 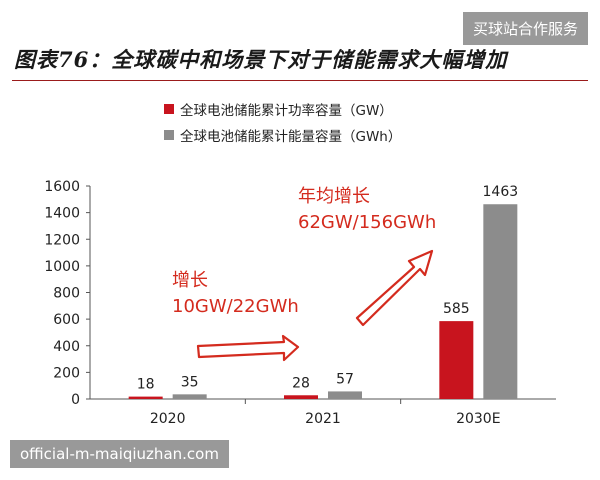 What do you see at coordinates (66, 294) in the screenshot?
I see `y-tick-label: 800` at bounding box center [66, 294].